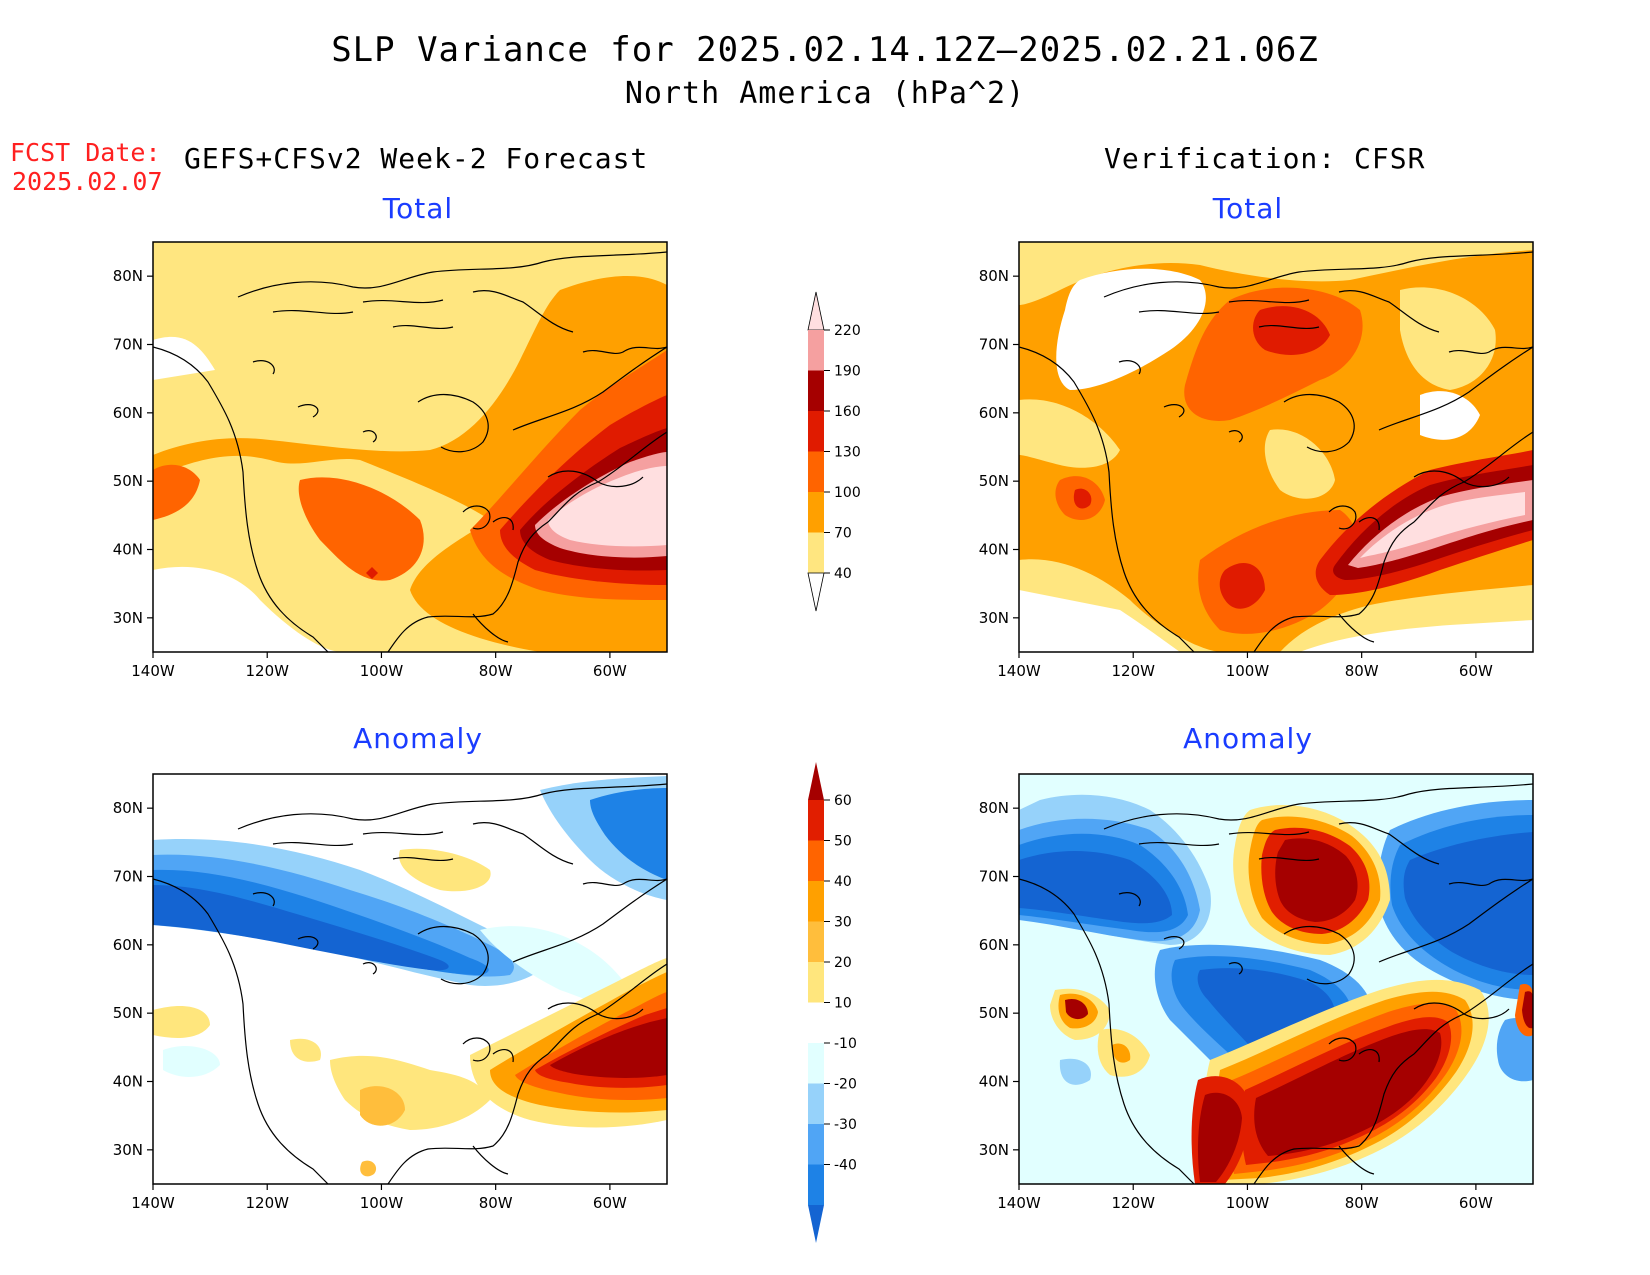  I want to click on colorbar-label: 130, so click(847, 453).